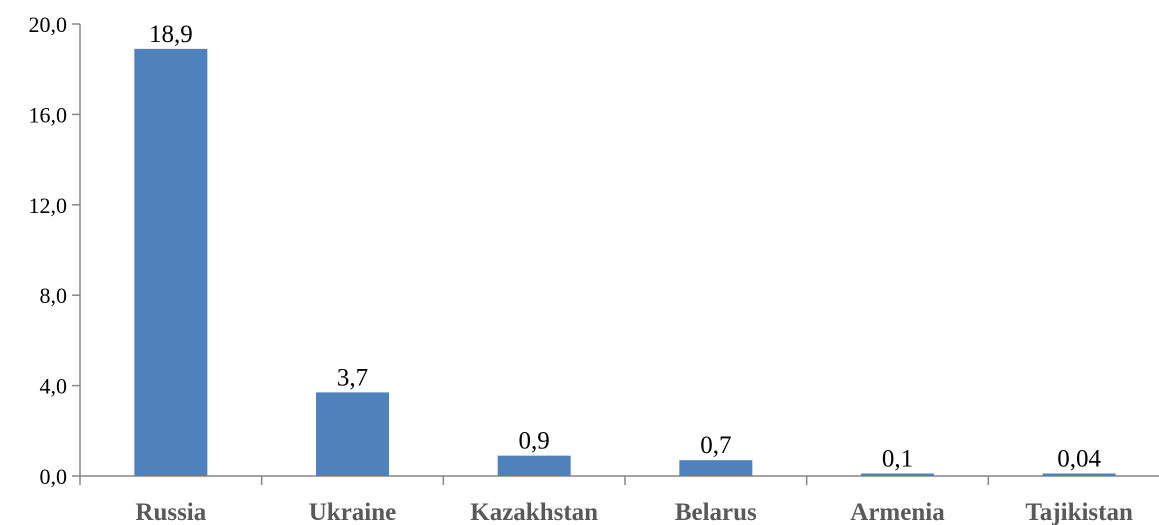 The width and height of the screenshot is (1159, 525). Describe the element at coordinates (55, 250) in the screenshot. I see `y-axis: 0,0 4,0 8,0 12,0 16,0 20,0` at that location.